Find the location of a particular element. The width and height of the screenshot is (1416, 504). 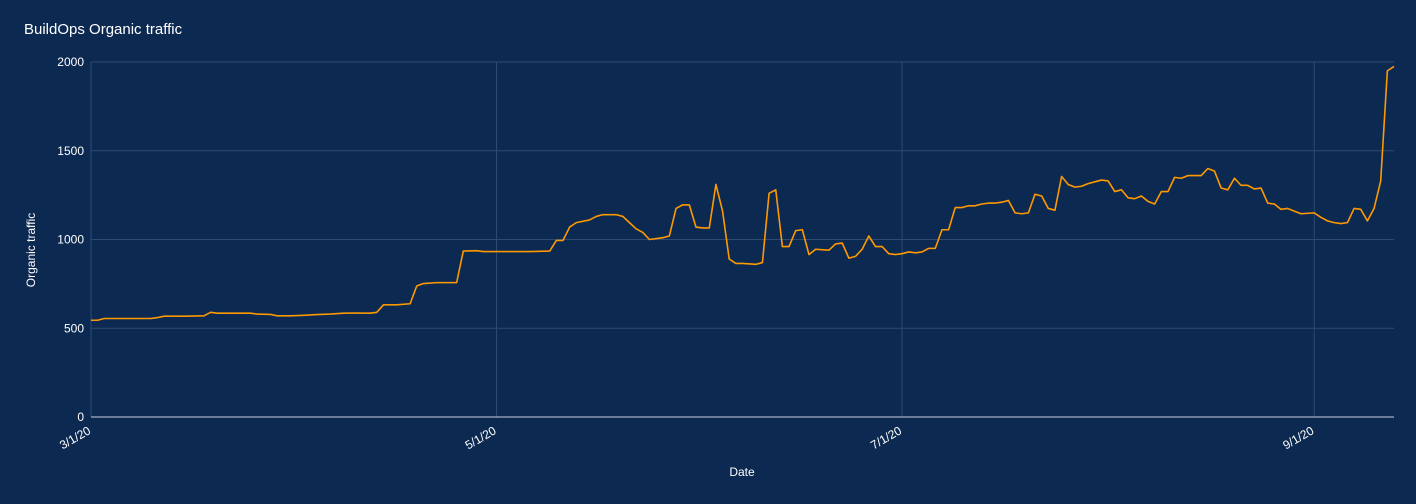

y-tick-label: 1000 is located at coordinates (70, 240).